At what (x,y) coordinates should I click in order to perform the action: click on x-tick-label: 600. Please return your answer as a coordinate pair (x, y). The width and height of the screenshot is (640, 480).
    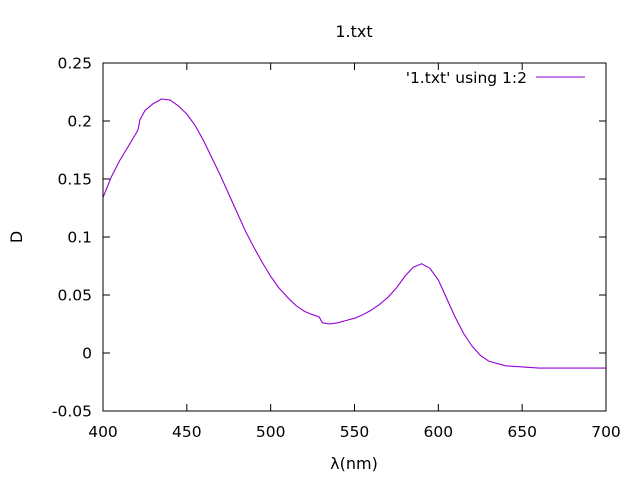
    Looking at the image, I should click on (439, 432).